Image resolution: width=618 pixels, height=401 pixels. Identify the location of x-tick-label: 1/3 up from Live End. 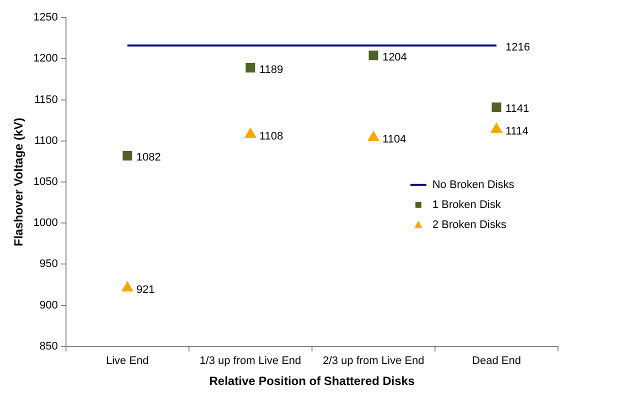
(251, 361).